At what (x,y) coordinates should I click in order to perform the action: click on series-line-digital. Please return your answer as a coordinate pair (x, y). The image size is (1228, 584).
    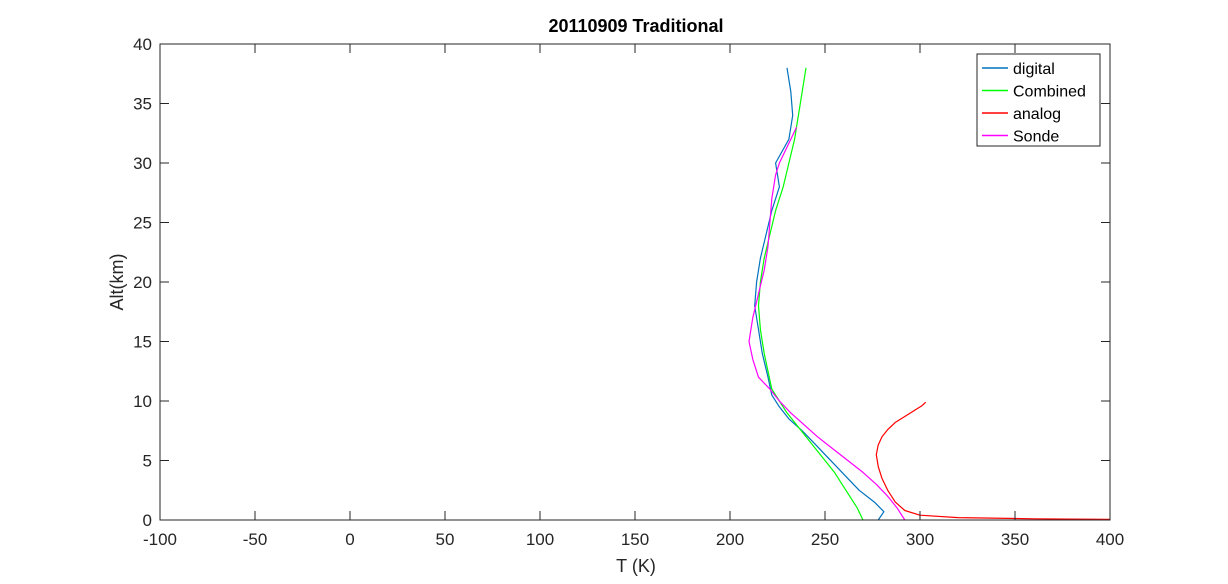
    Looking at the image, I should click on (819, 294).